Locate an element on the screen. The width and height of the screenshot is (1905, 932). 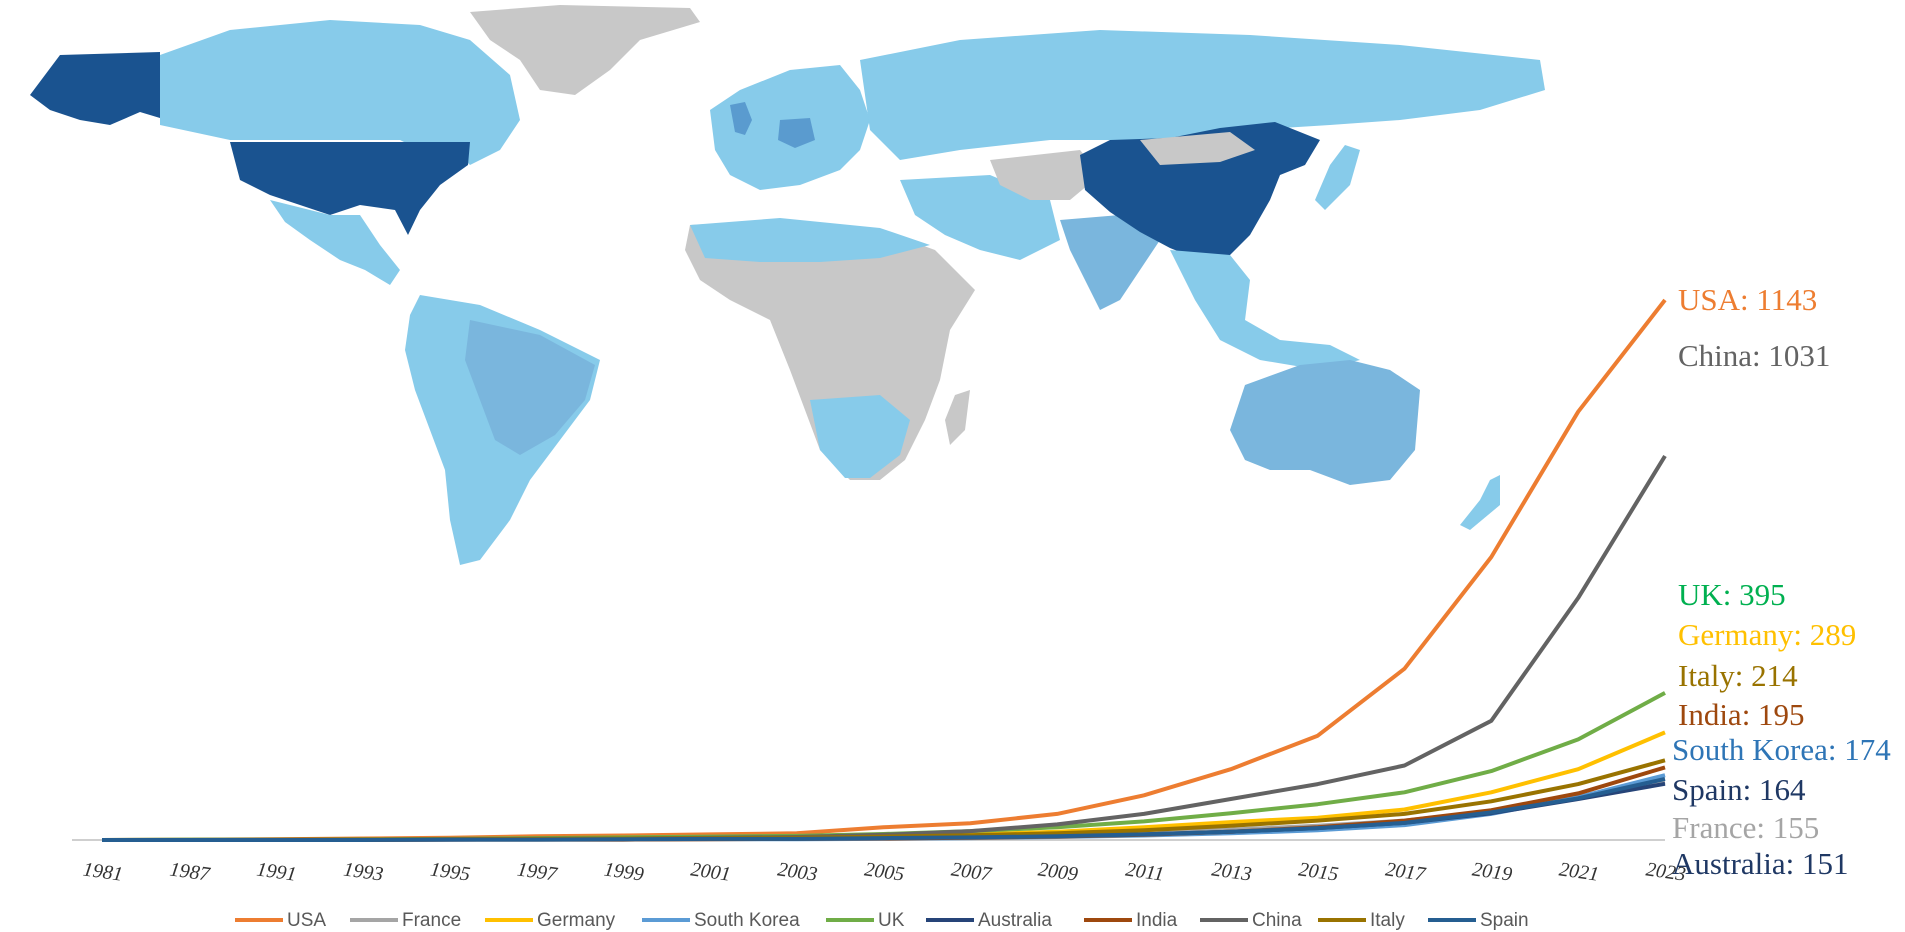
legend-item-india: India is located at coordinates (1131, 920).